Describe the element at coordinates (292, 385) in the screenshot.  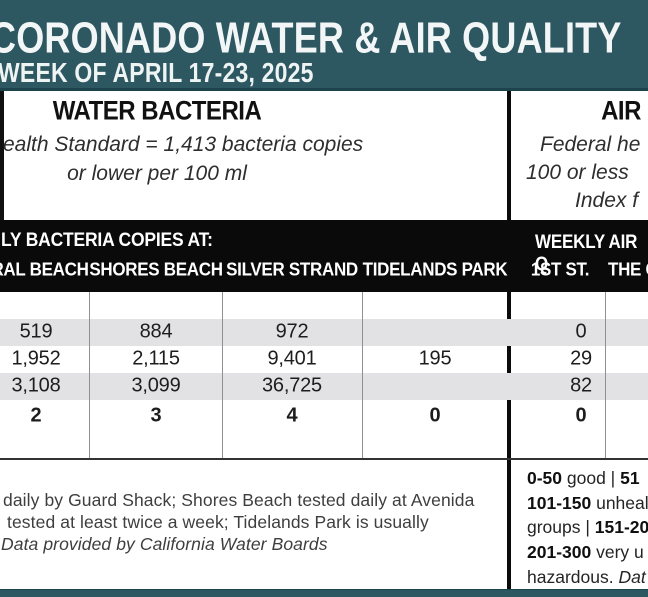
I see `table-cell: 36,725` at that location.